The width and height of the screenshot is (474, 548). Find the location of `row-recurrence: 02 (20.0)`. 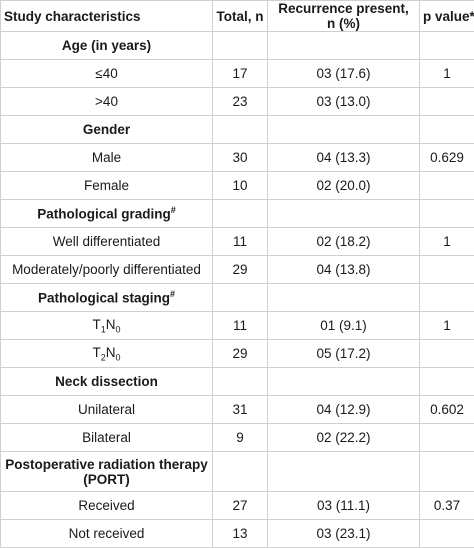

row-recurrence: 02 (20.0) is located at coordinates (344, 186).